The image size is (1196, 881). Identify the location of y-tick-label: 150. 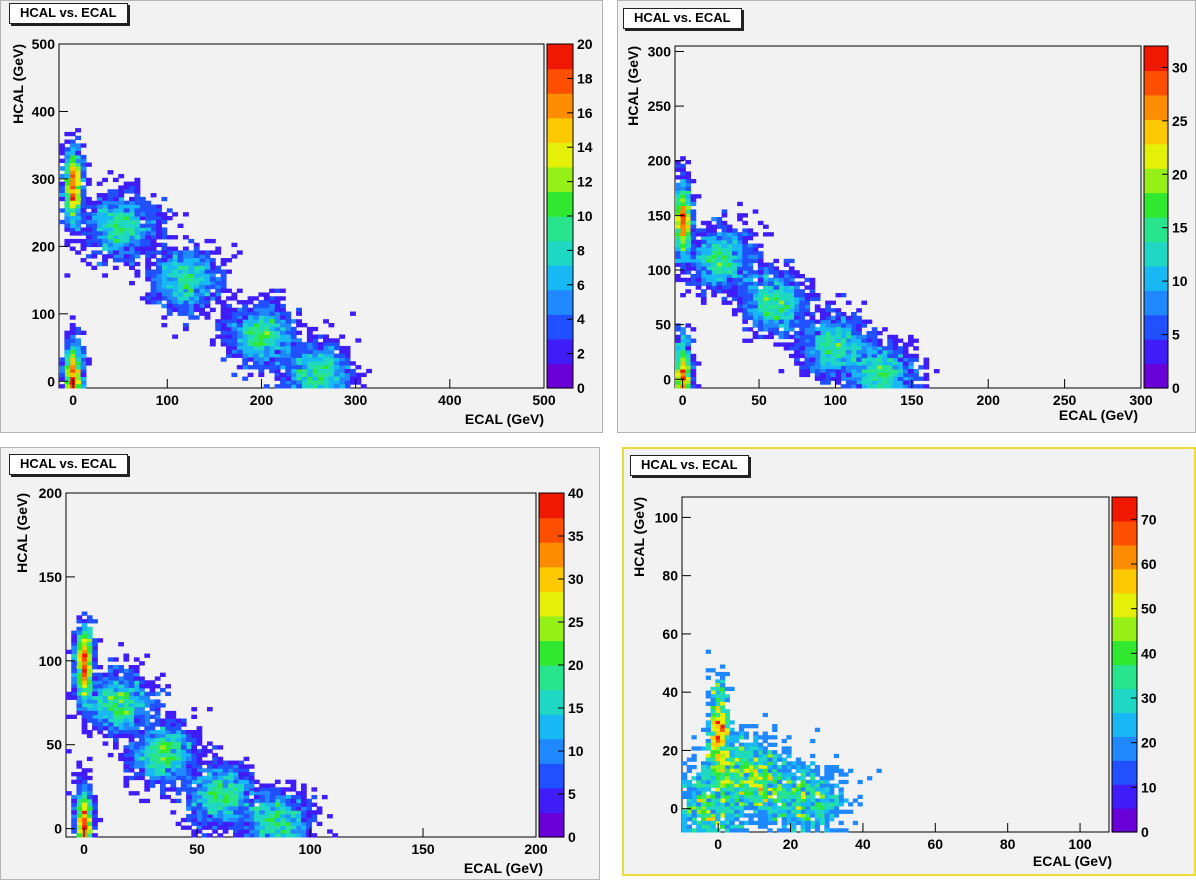
(660, 215).